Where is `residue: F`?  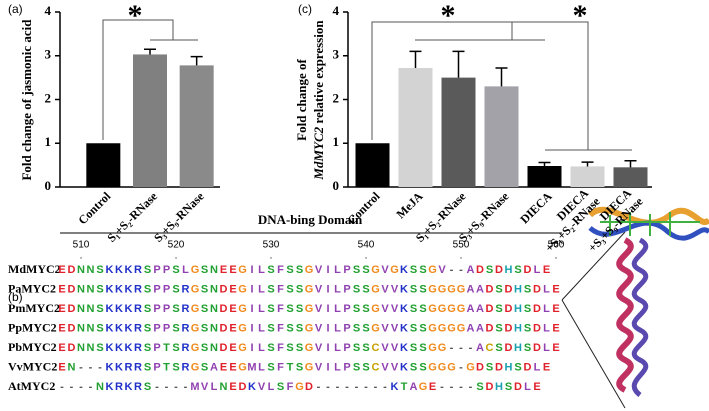 residue: F is located at coordinates (280, 289).